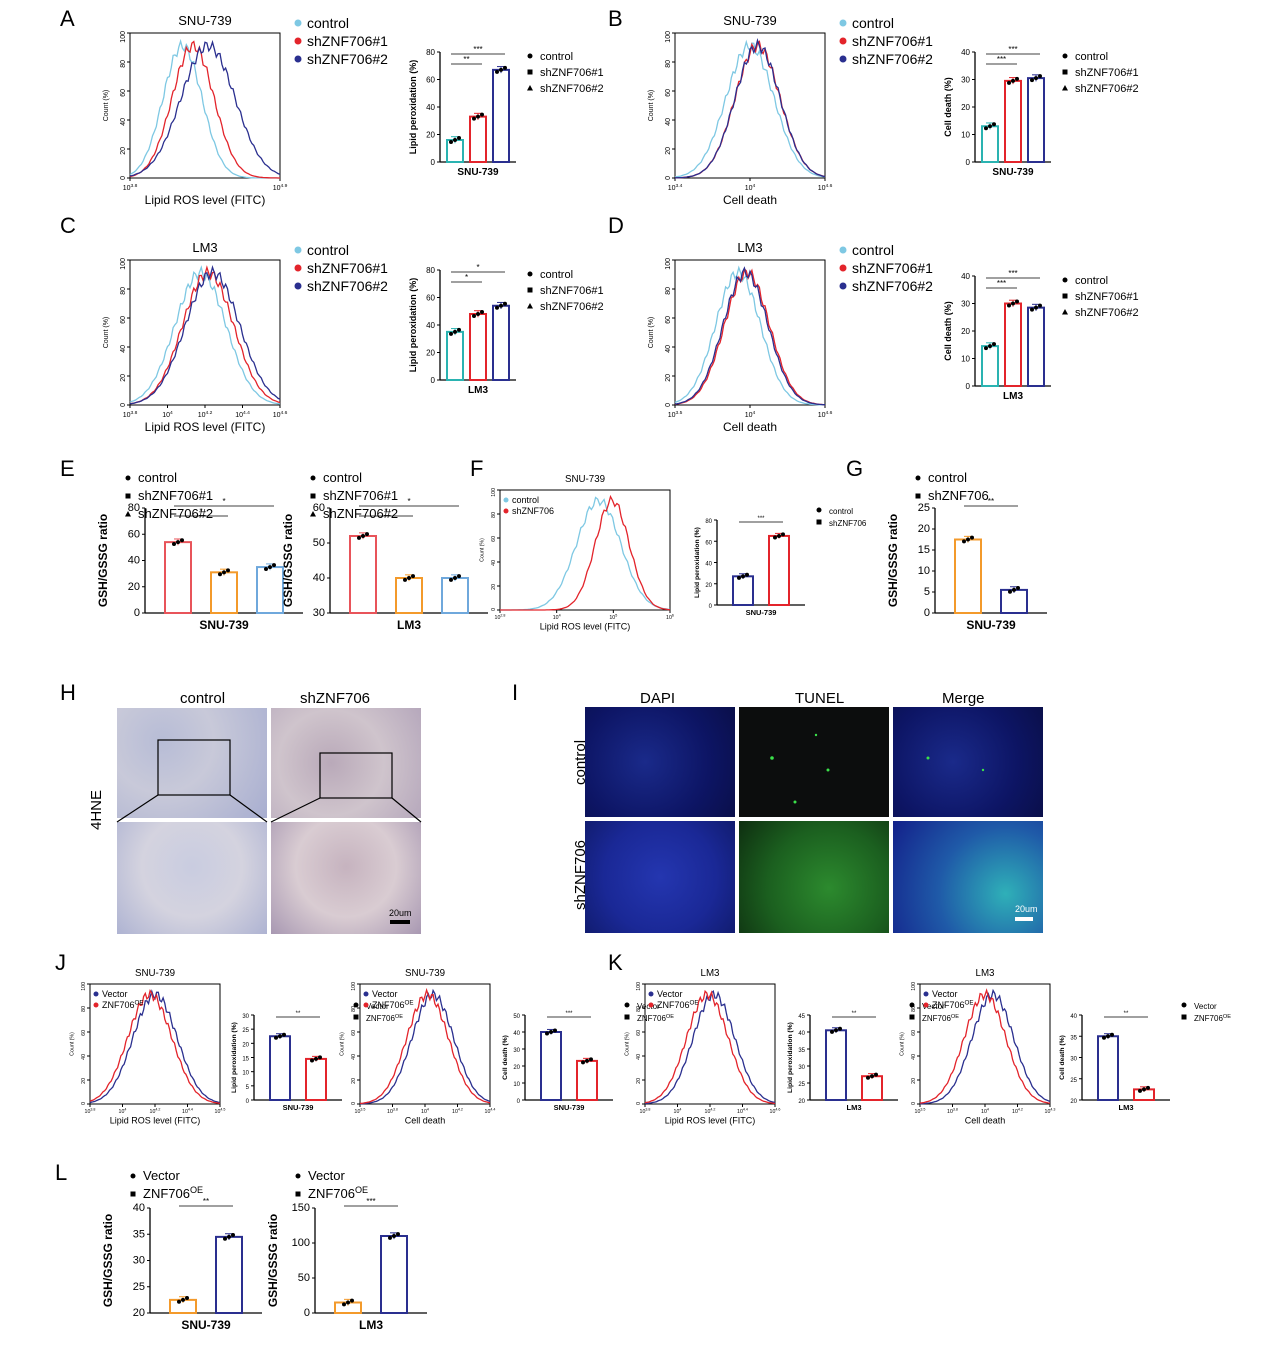 The image size is (1271, 1359). I want to click on y-tick-label: 30, so click(516, 1051).